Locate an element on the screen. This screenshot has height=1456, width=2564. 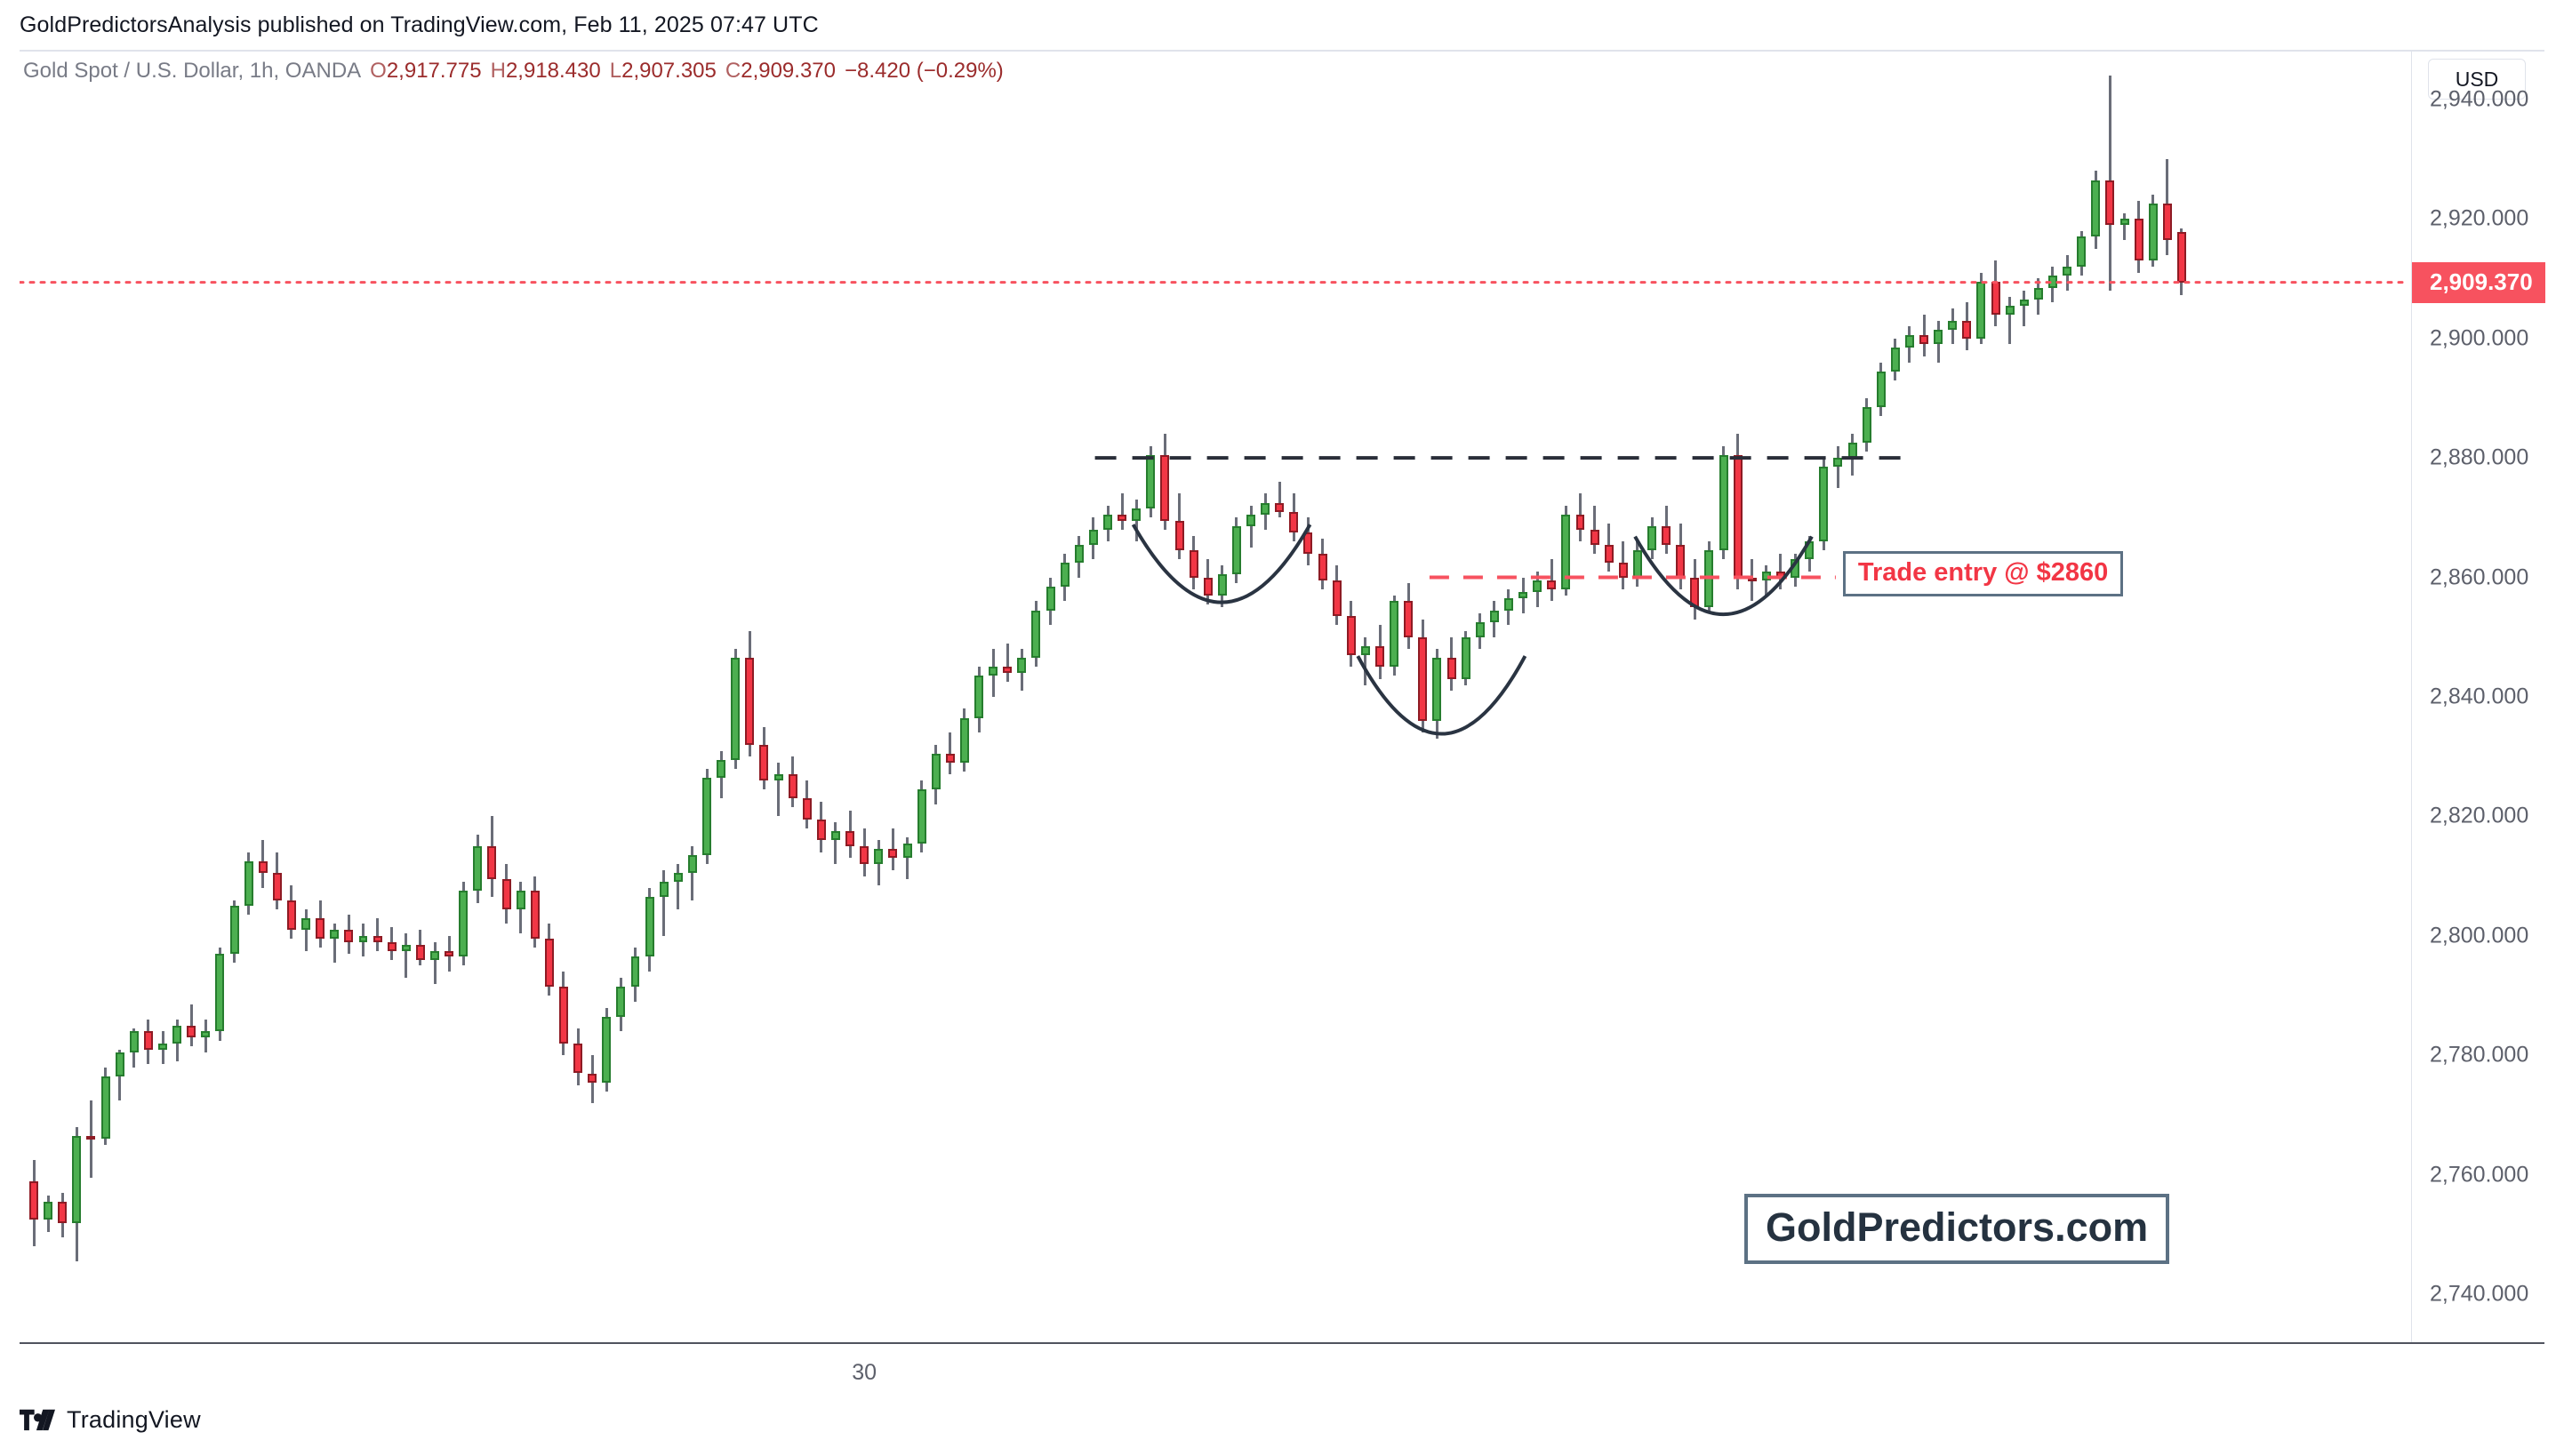
currency-box: USD is located at coordinates (2477, 79).